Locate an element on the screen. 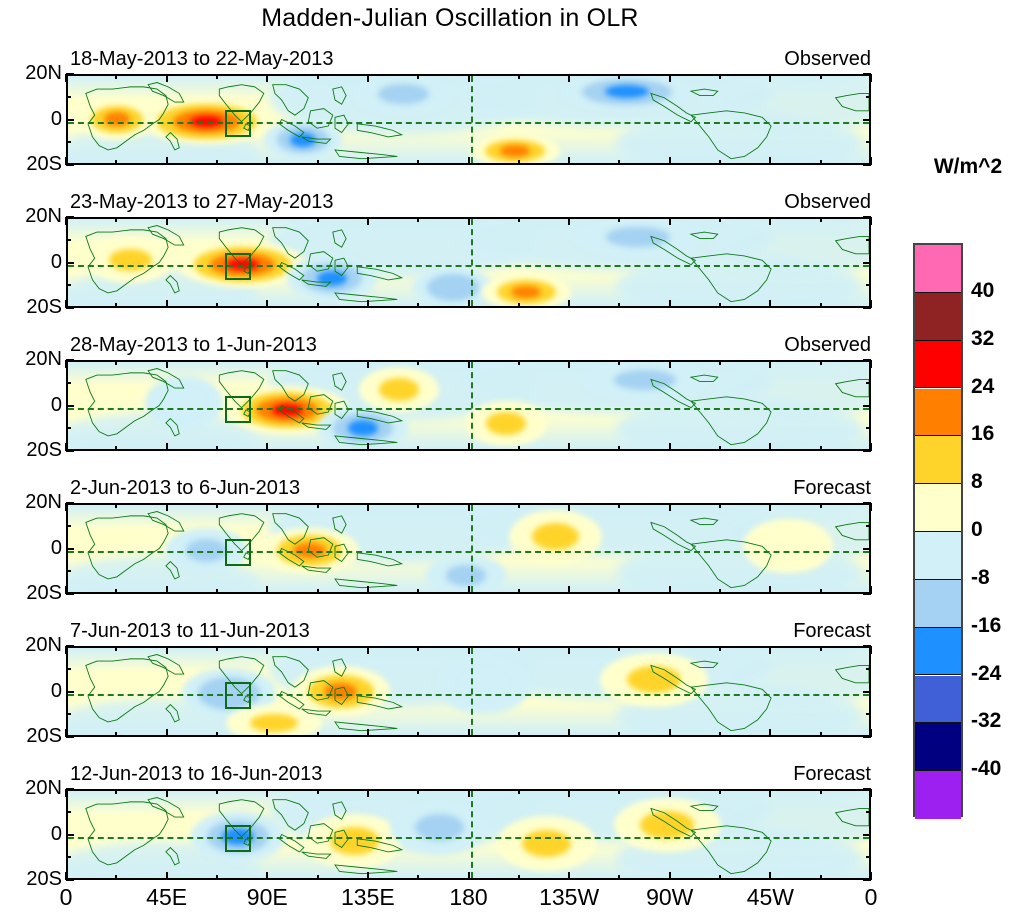  y-axis-labels: 20N 0 20S is located at coordinates (31, 547).